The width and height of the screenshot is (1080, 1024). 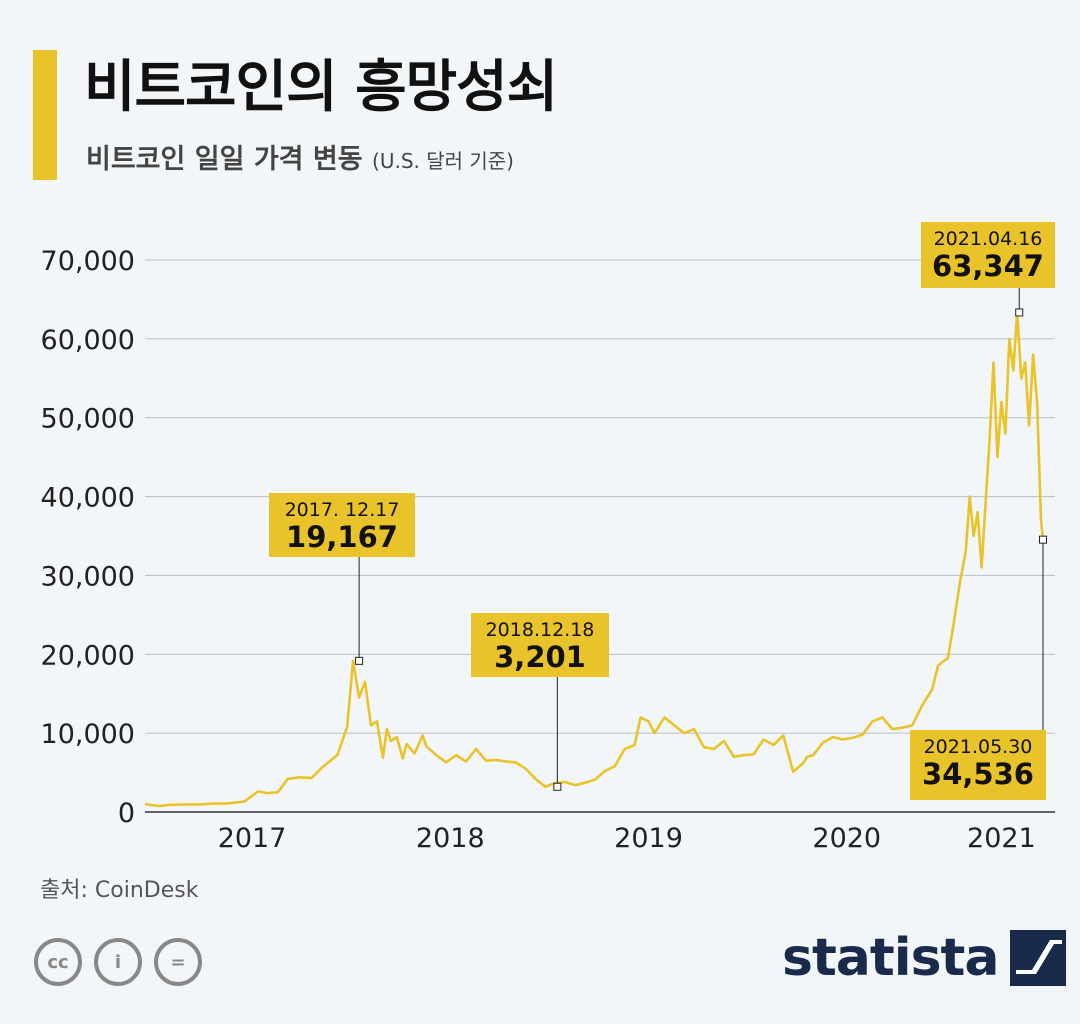 I want to click on annotation-value: 34,536, so click(x=978, y=774).